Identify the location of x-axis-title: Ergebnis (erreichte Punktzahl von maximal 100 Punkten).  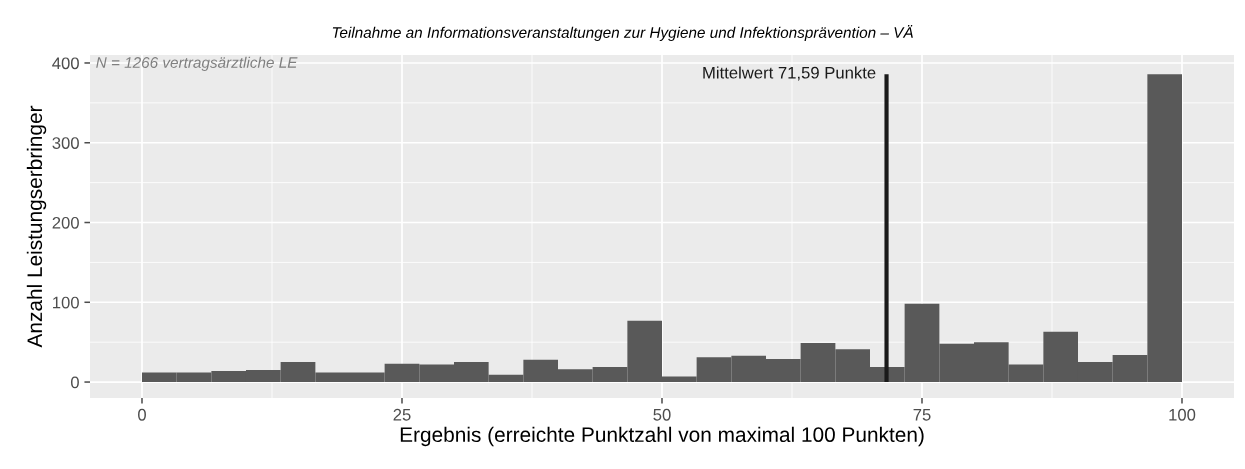
(662, 436).